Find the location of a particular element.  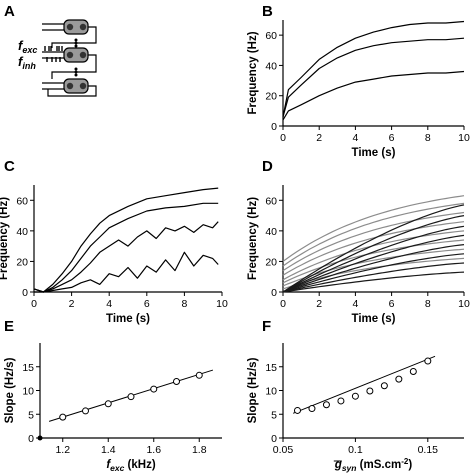

network-schematic is located at coordinates (69, 58).